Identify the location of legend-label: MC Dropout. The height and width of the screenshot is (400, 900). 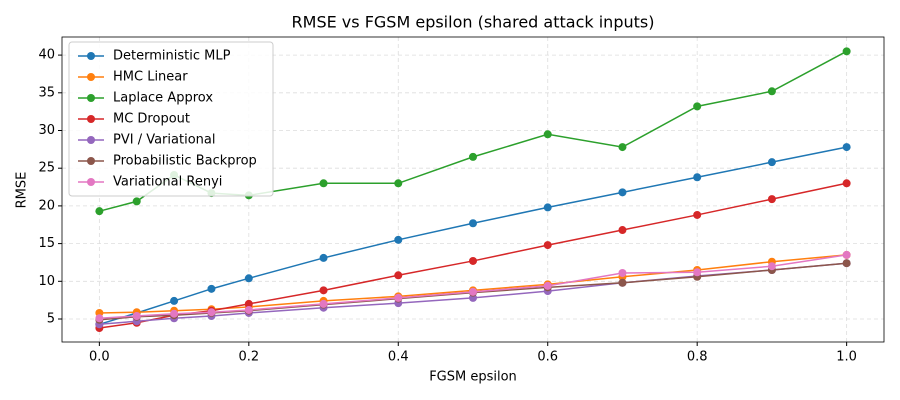
(151, 119).